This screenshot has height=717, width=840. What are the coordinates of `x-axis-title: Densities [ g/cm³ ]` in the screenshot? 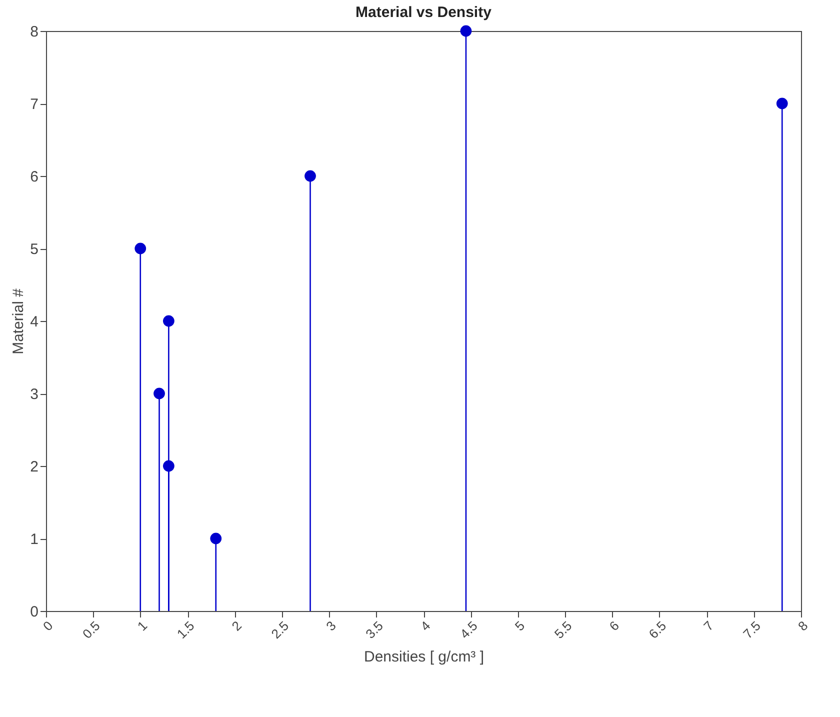 It's located at (424, 657).